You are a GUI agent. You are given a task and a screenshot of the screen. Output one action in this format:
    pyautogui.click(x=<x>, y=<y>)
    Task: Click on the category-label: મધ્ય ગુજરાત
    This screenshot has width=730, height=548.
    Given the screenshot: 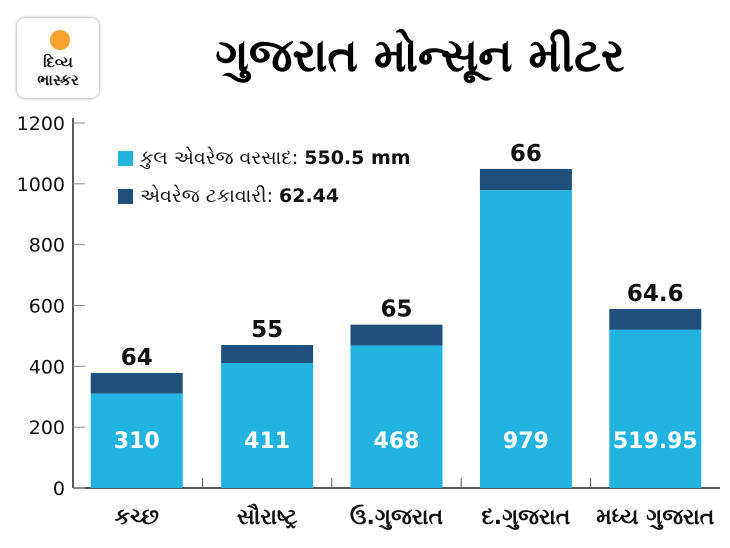 What is the action you would take?
    pyautogui.click(x=655, y=517)
    